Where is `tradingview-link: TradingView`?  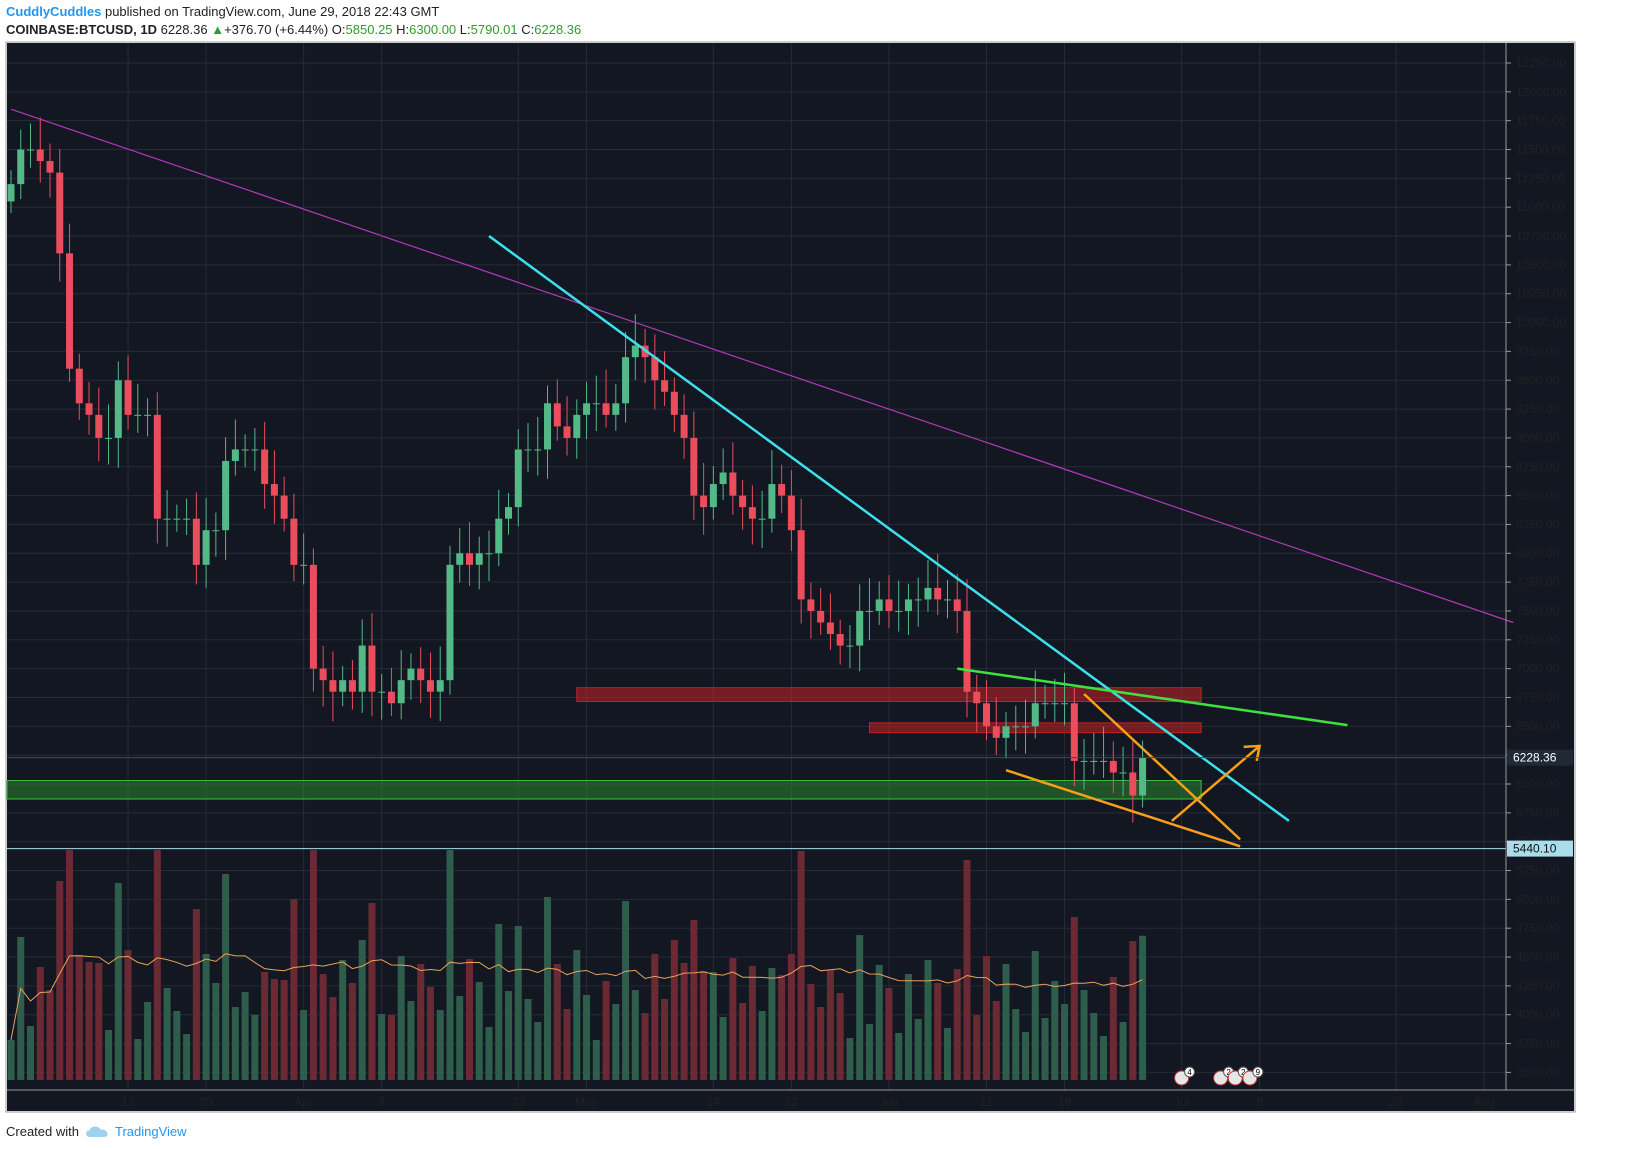 tradingview-link: TradingView is located at coordinates (150, 1131).